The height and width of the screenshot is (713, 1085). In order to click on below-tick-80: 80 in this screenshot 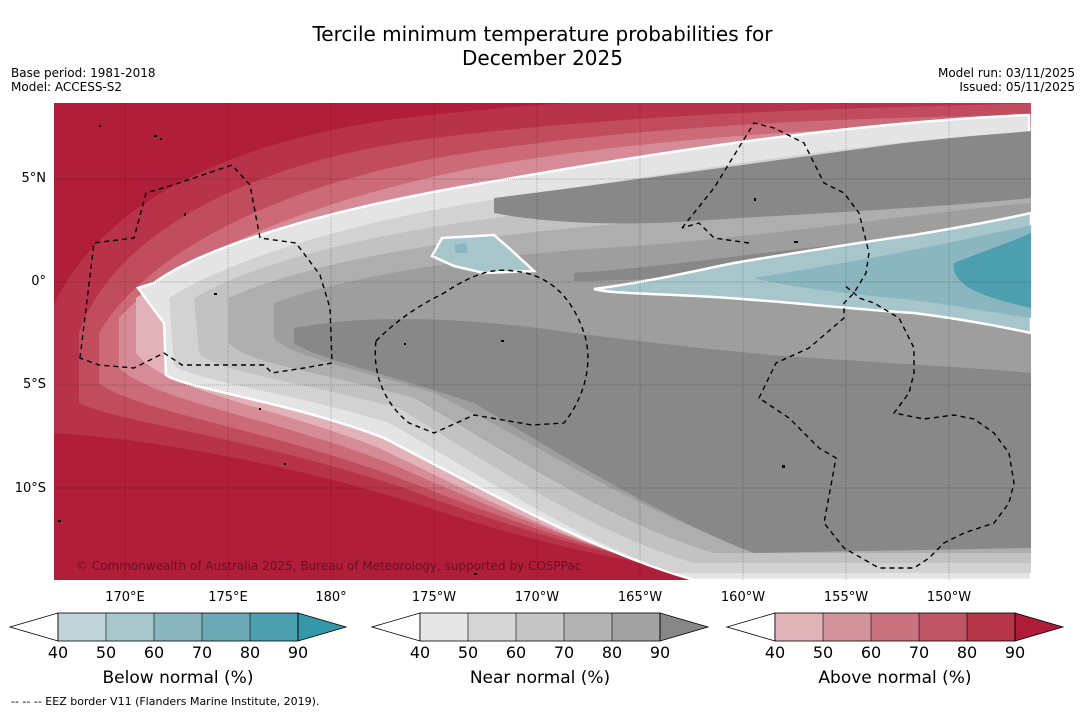, I will do `click(250, 652)`.